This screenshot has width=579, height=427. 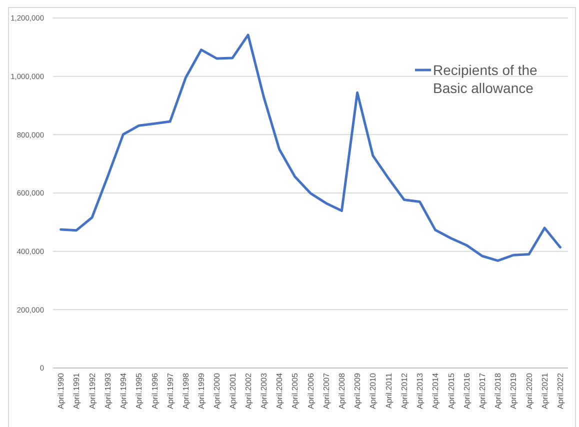 What do you see at coordinates (263, 391) in the screenshot?
I see `x-tick-label: April.2003` at bounding box center [263, 391].